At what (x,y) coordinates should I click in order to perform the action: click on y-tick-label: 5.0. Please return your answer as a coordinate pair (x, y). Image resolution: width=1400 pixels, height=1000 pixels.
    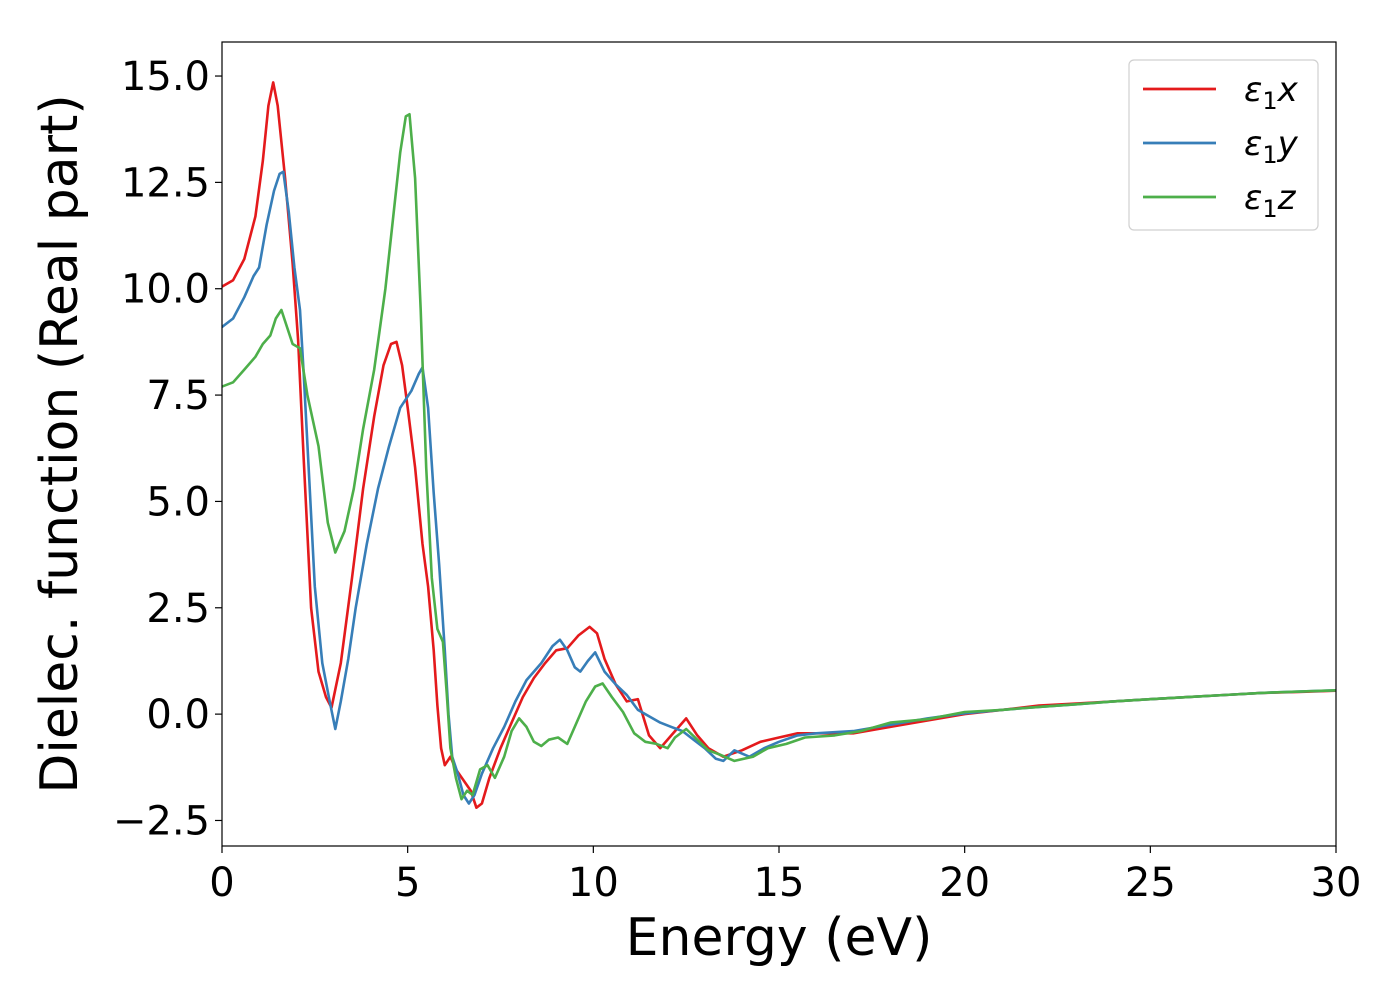
    Looking at the image, I should click on (178, 502).